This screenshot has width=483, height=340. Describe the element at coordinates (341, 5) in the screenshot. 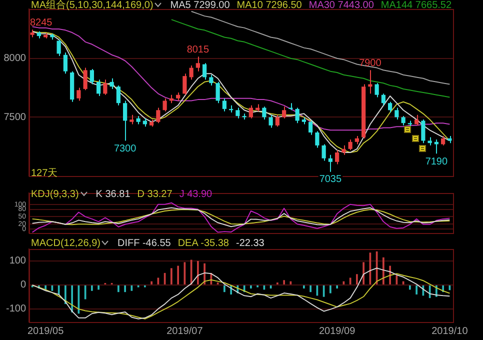

I see `text: MA30 7443.00` at that location.